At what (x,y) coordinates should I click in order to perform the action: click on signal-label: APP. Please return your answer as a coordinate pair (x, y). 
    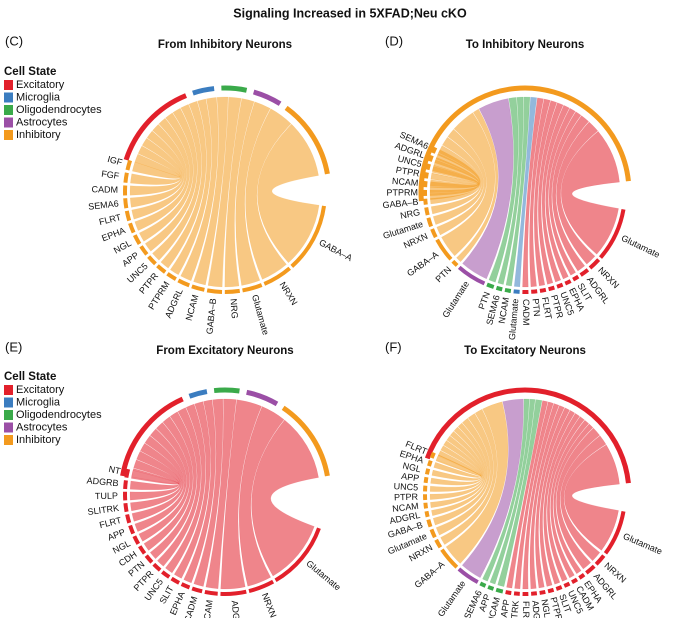
    Looking at the image, I should click on (410, 477).